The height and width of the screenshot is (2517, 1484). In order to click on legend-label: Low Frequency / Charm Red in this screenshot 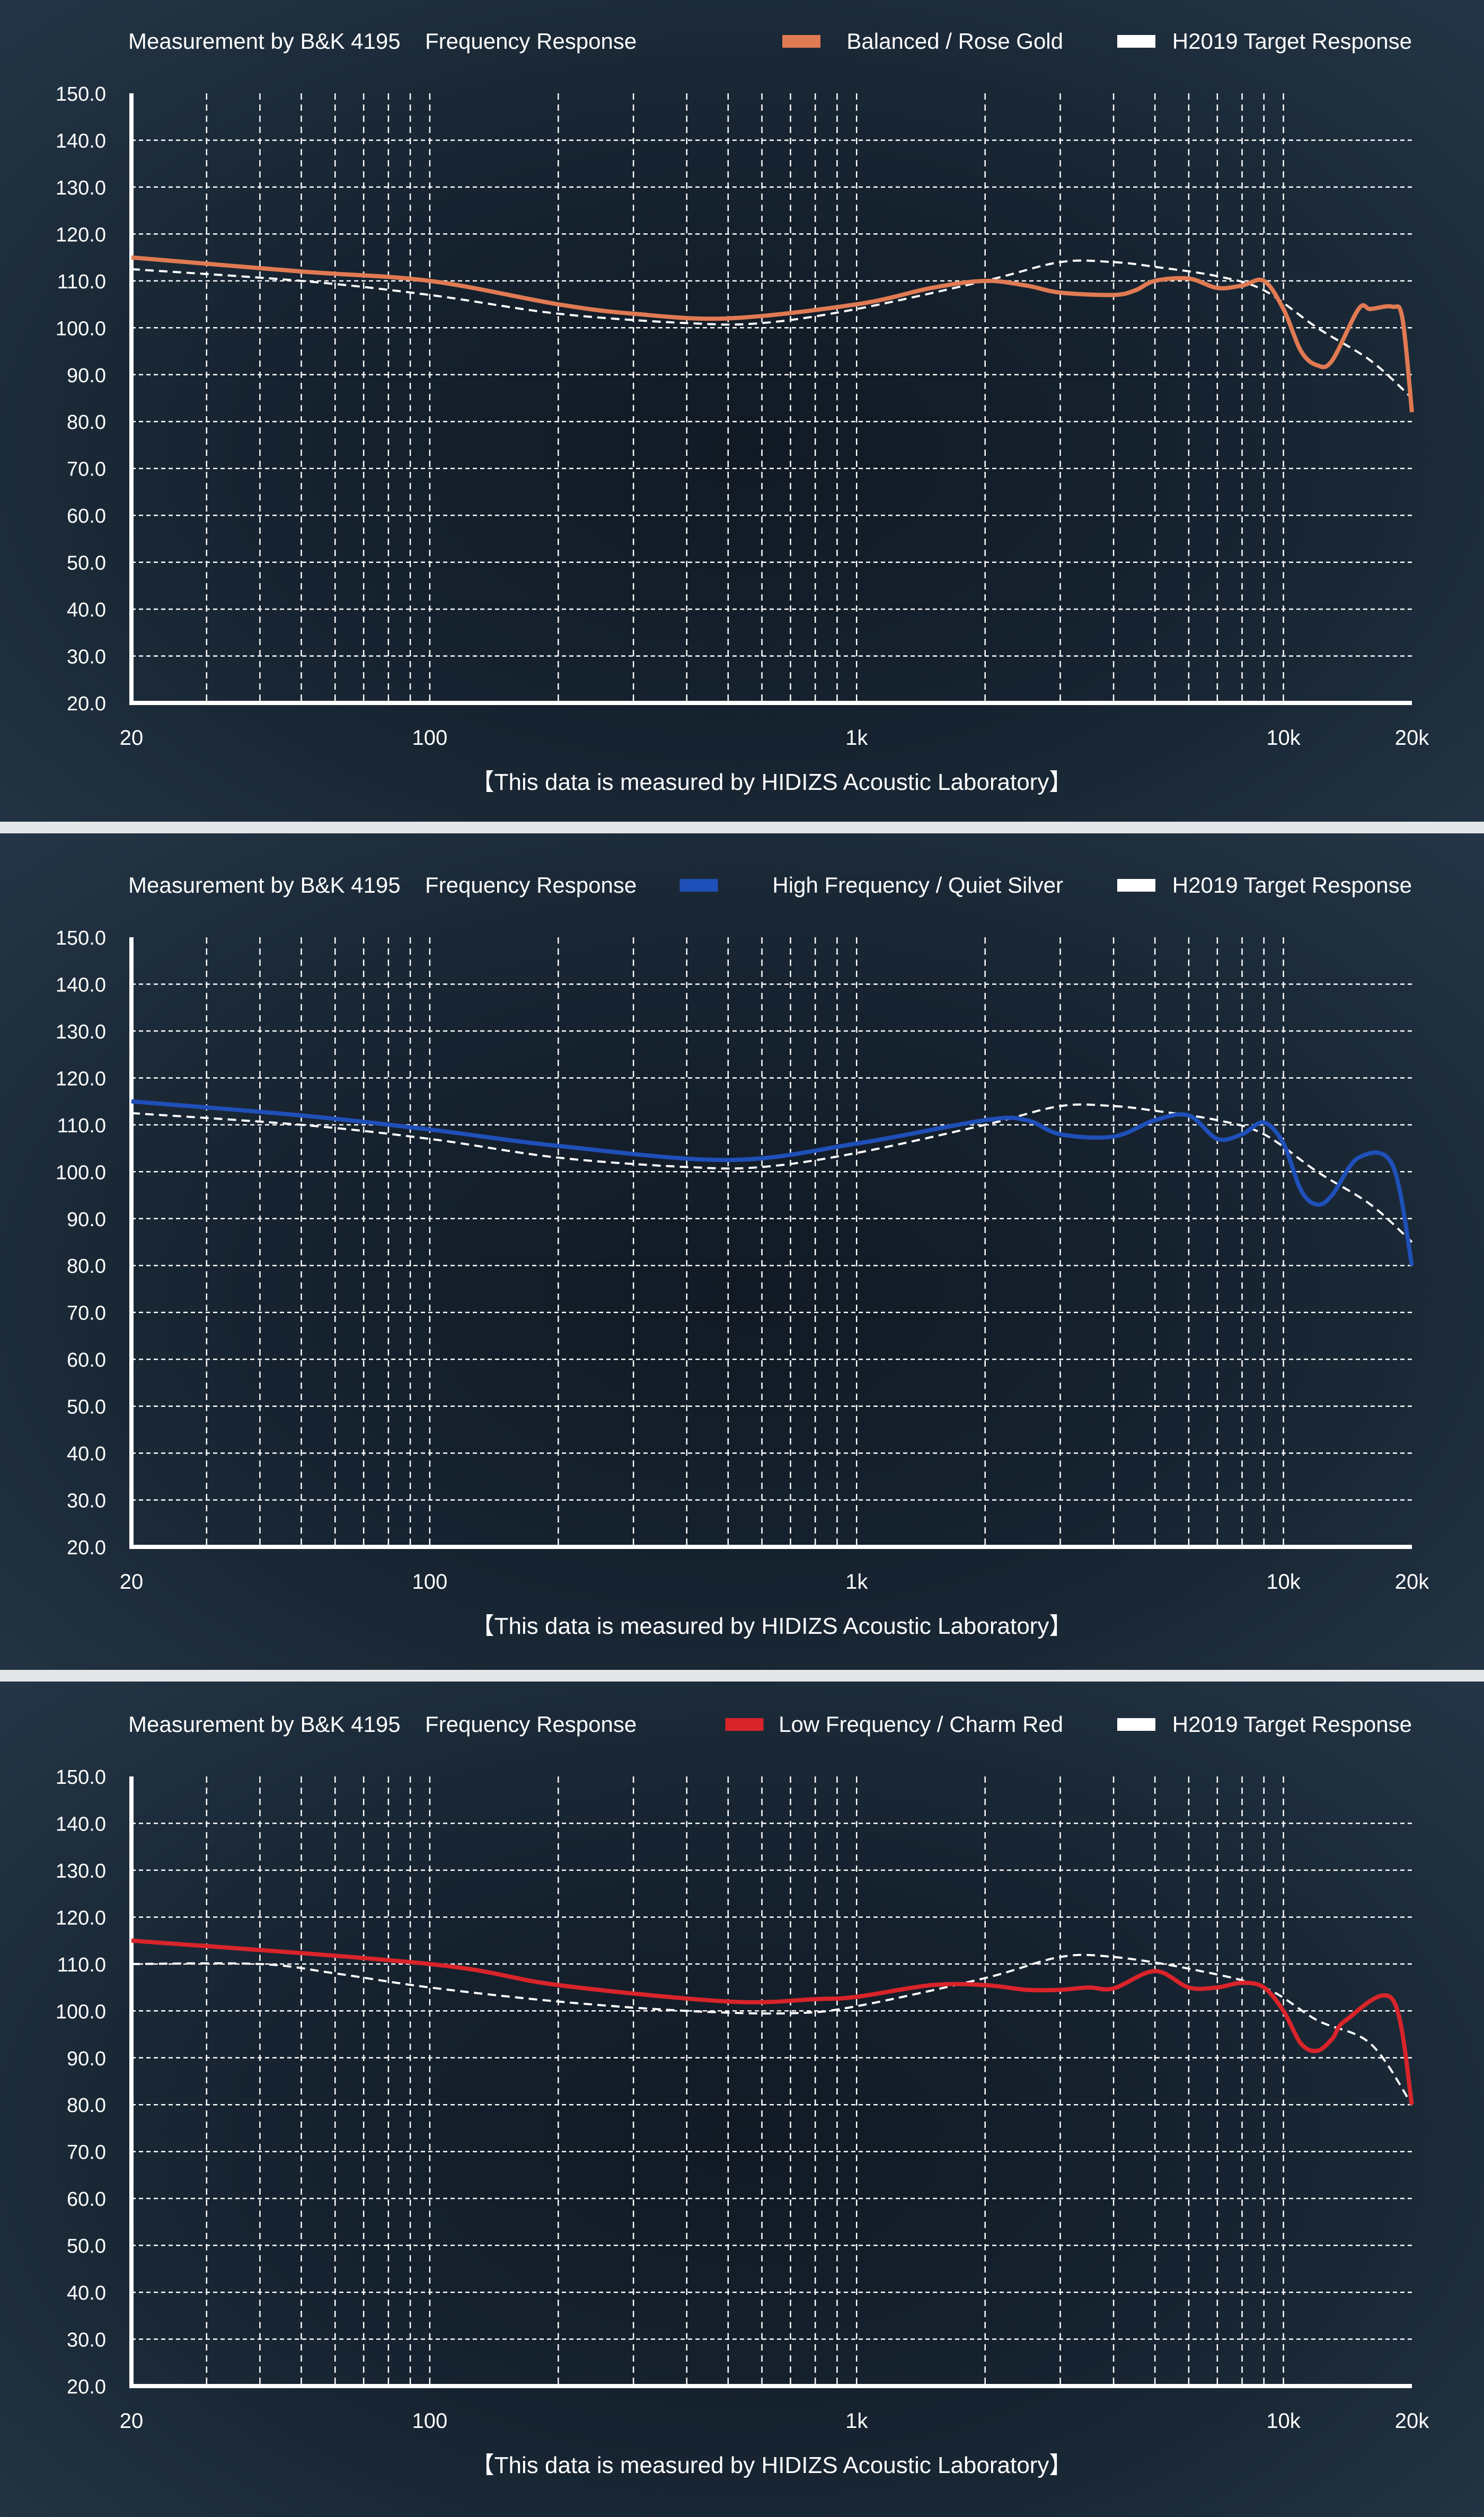, I will do `click(921, 1725)`.